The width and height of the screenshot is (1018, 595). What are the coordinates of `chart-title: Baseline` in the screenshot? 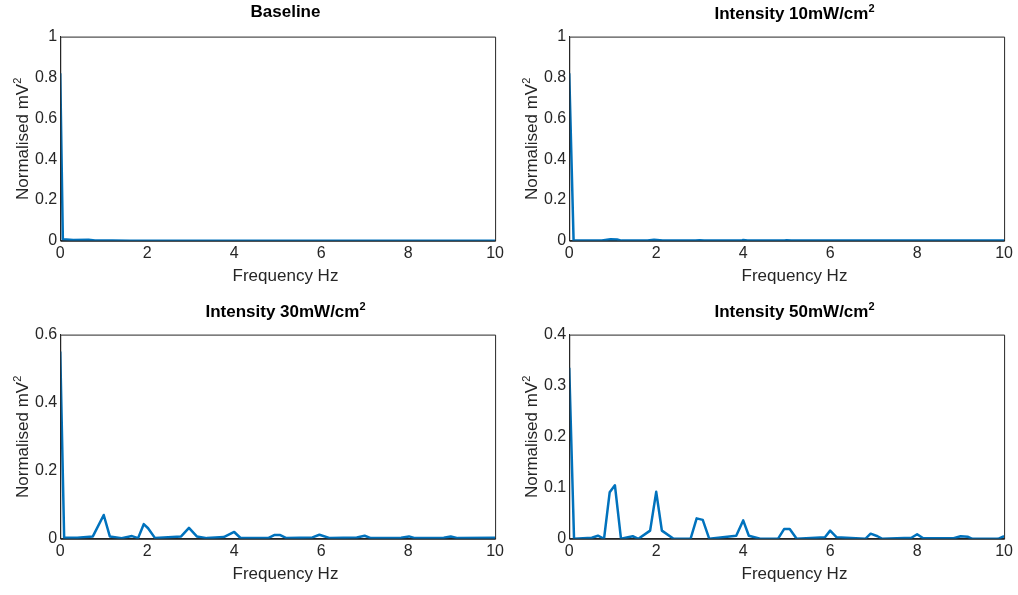 It's located at (285, 12).